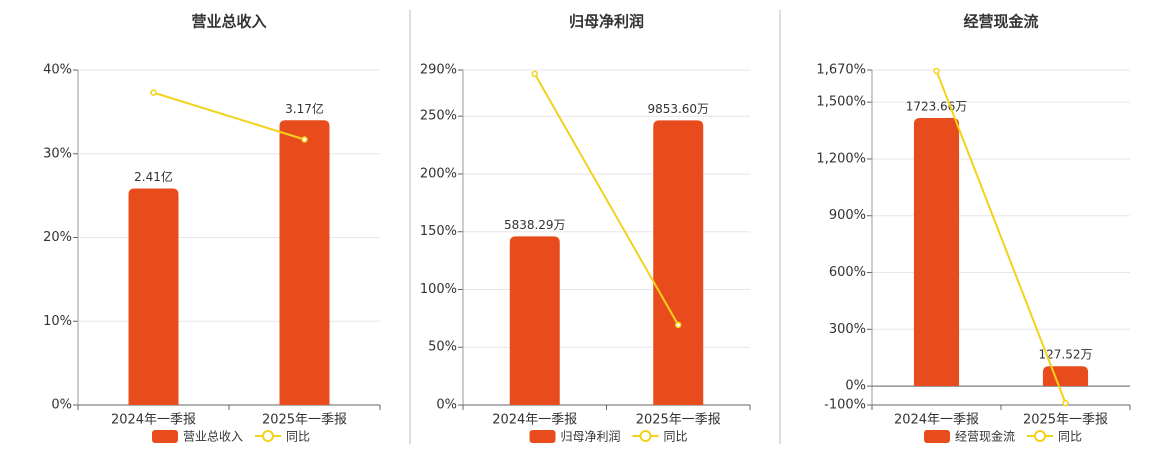 The image size is (1160, 450). What do you see at coordinates (228, 22) in the screenshot?
I see `chart-title: 营业总收入` at bounding box center [228, 22].